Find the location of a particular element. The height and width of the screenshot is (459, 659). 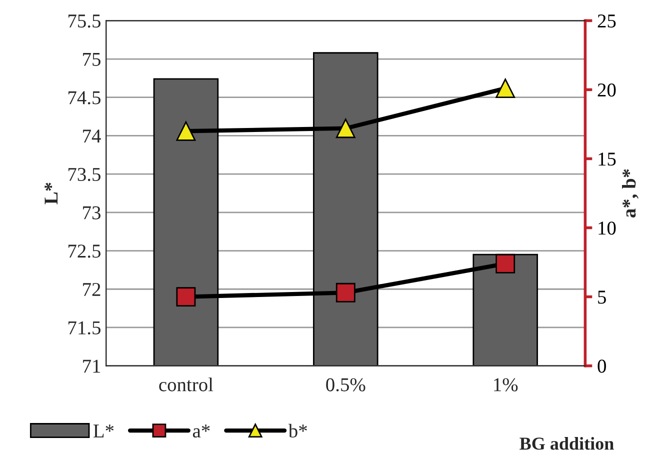

y-tick-label: 73 is located at coordinates (91, 213).